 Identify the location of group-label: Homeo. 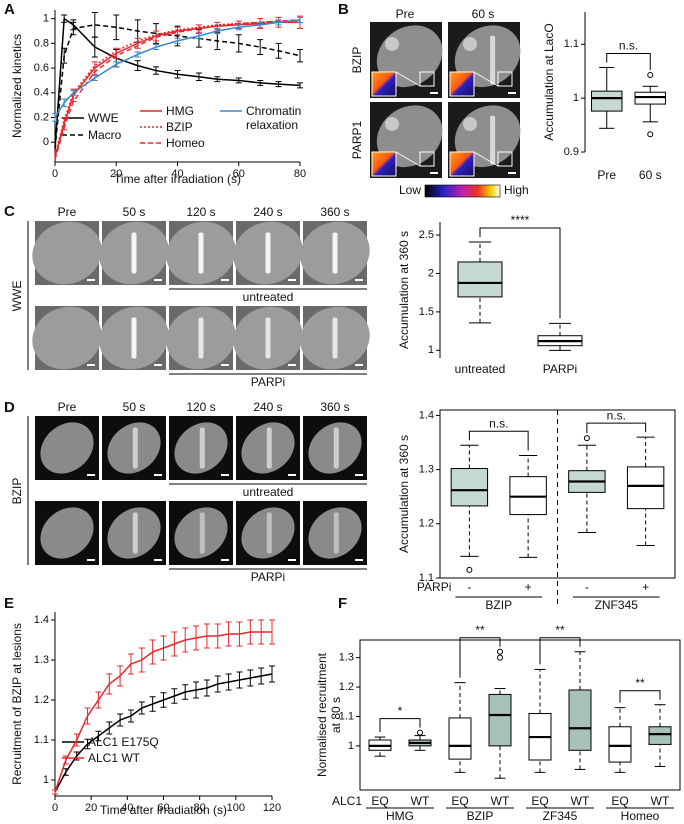
(640, 816).